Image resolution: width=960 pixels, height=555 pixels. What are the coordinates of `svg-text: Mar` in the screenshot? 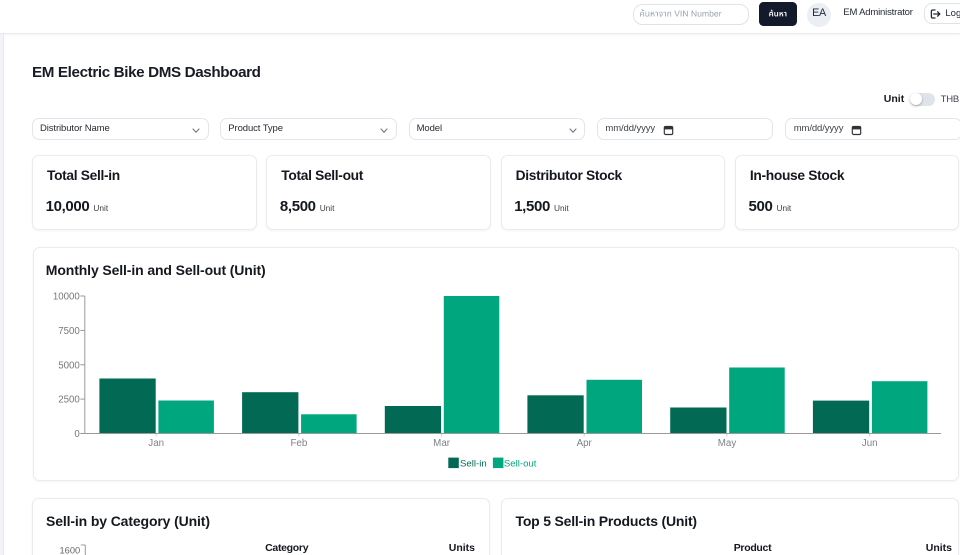 It's located at (442, 443).